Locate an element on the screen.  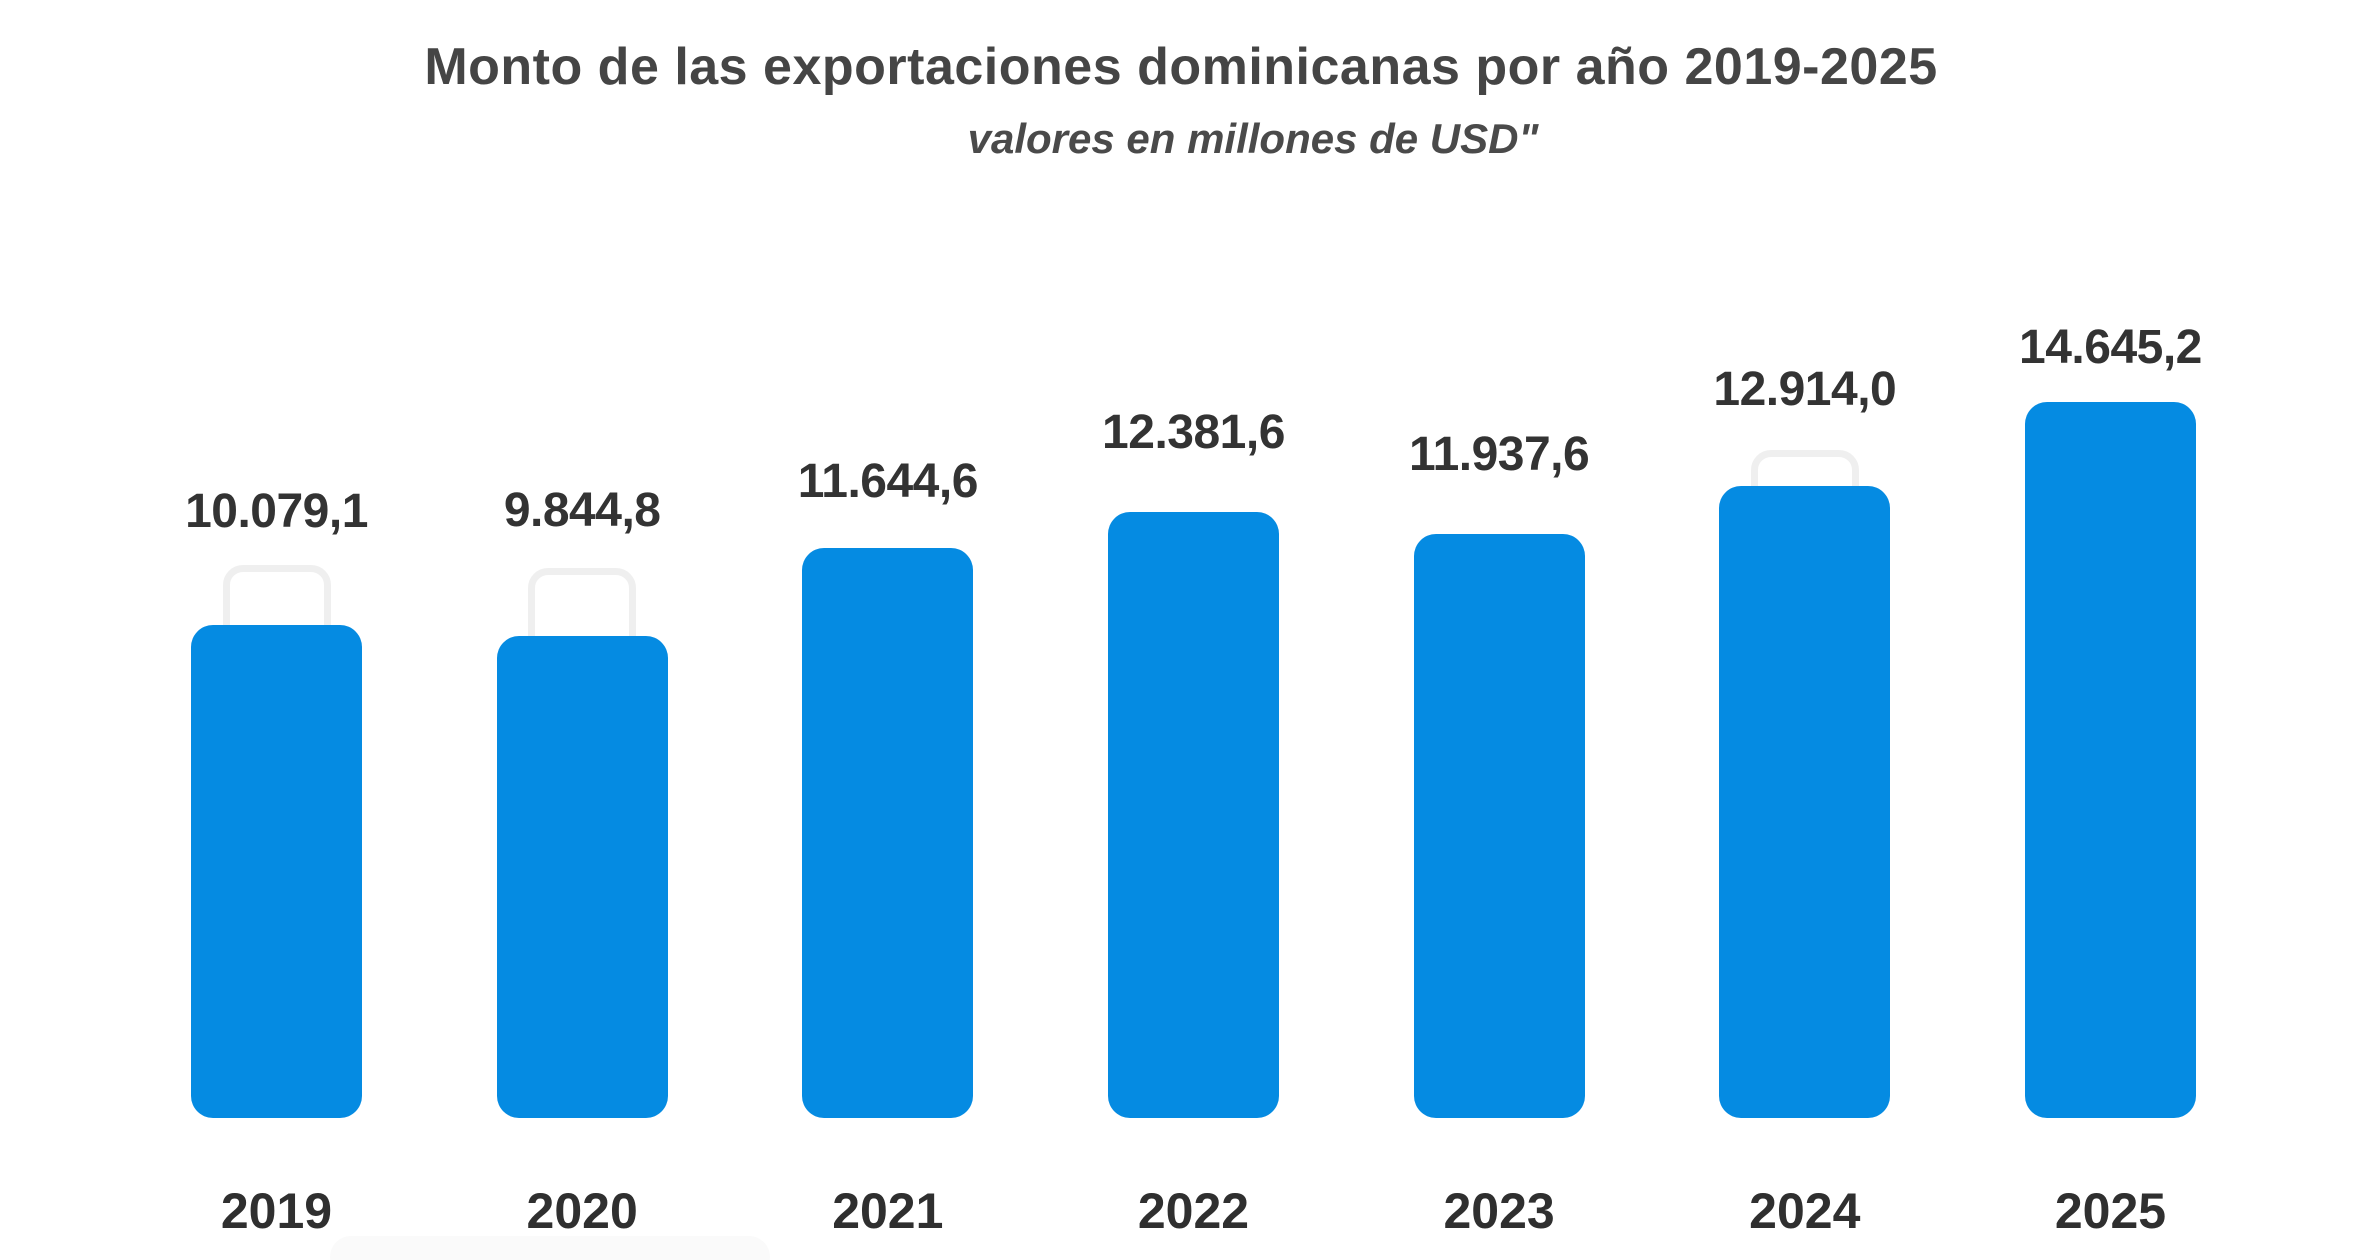
bar-2021 is located at coordinates (888, 833).